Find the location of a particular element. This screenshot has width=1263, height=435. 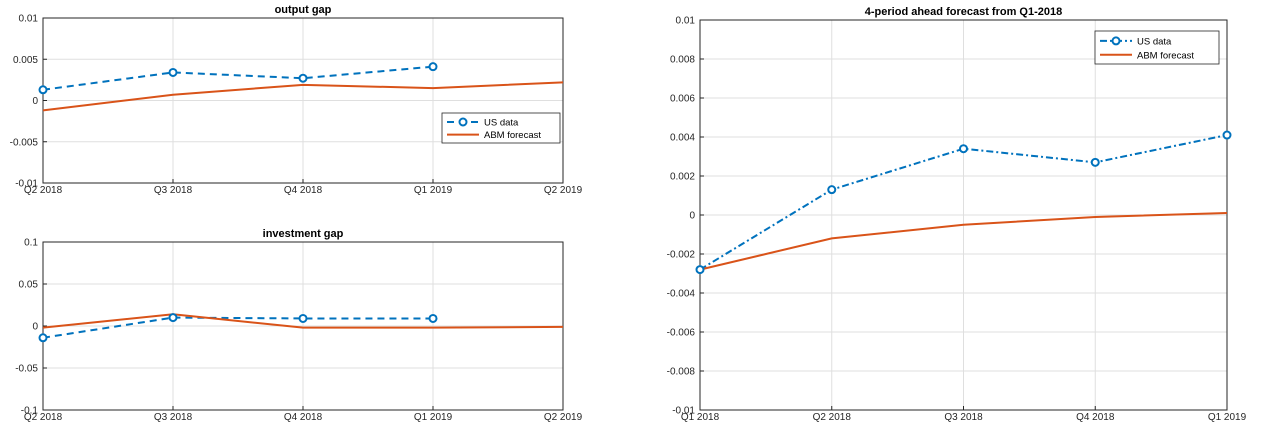

y-tick-label: -0.005 is located at coordinates (24, 142).